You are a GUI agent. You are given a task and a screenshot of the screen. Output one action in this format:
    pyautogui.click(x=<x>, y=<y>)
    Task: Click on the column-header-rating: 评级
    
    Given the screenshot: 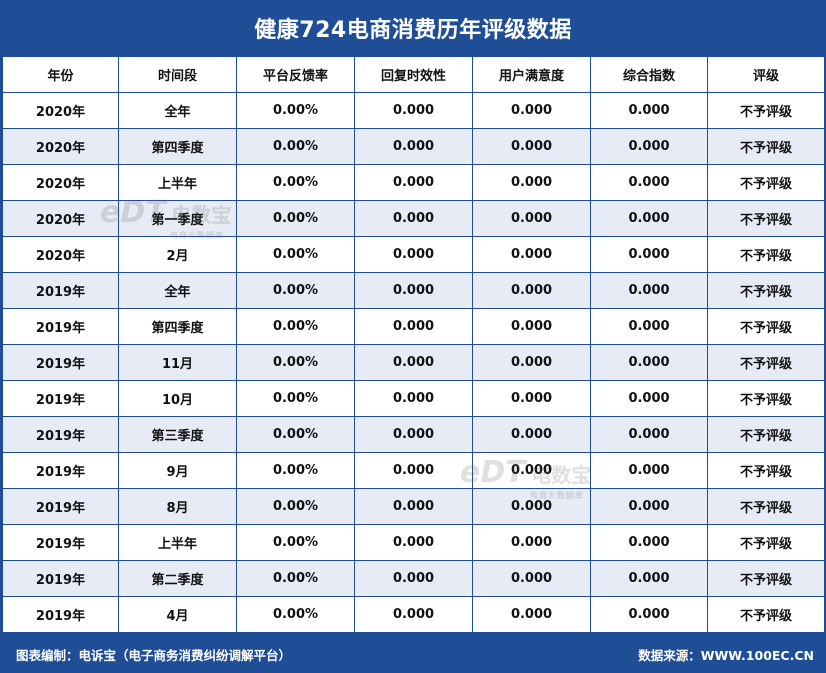 What is the action you would take?
    pyautogui.click(x=766, y=74)
    